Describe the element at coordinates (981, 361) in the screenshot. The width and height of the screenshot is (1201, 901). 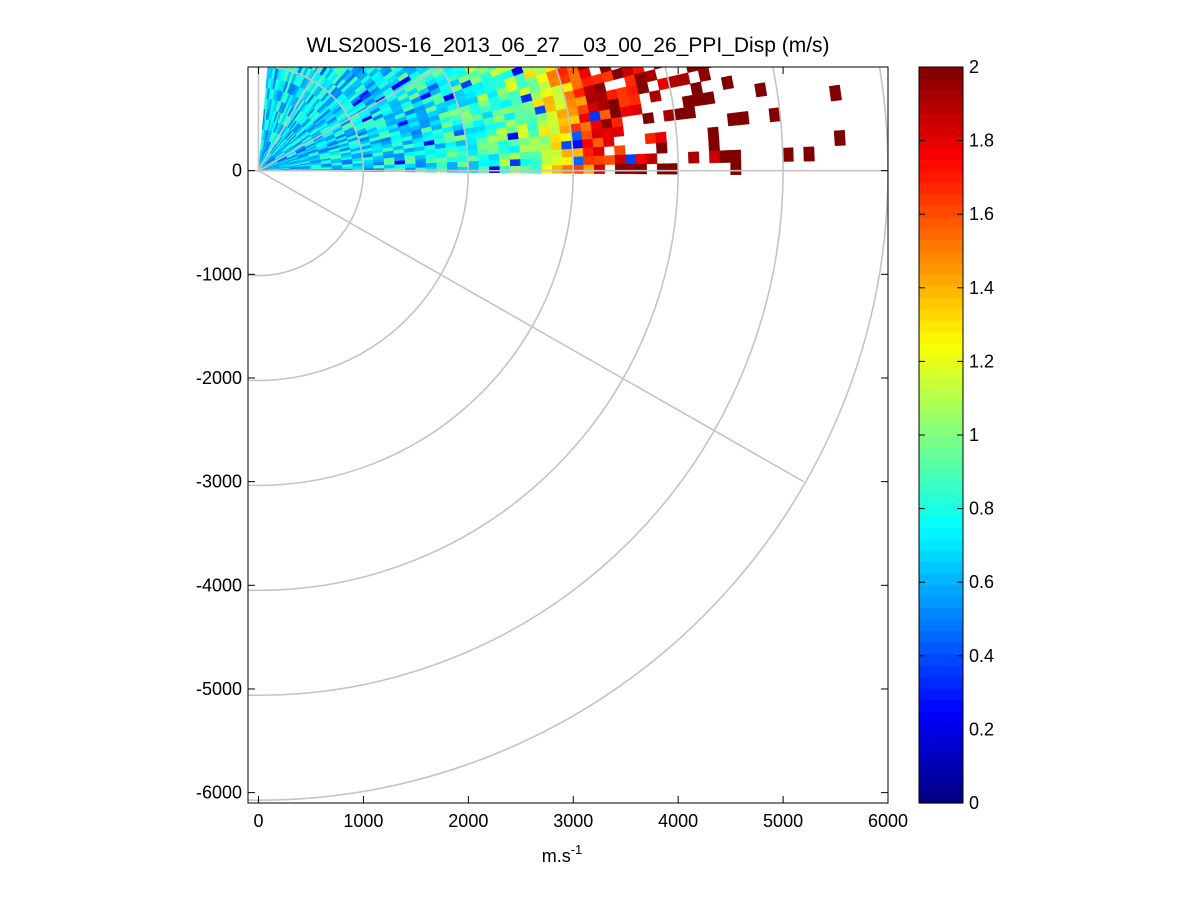
I see `colorbar-tick-label: 1.2` at that location.